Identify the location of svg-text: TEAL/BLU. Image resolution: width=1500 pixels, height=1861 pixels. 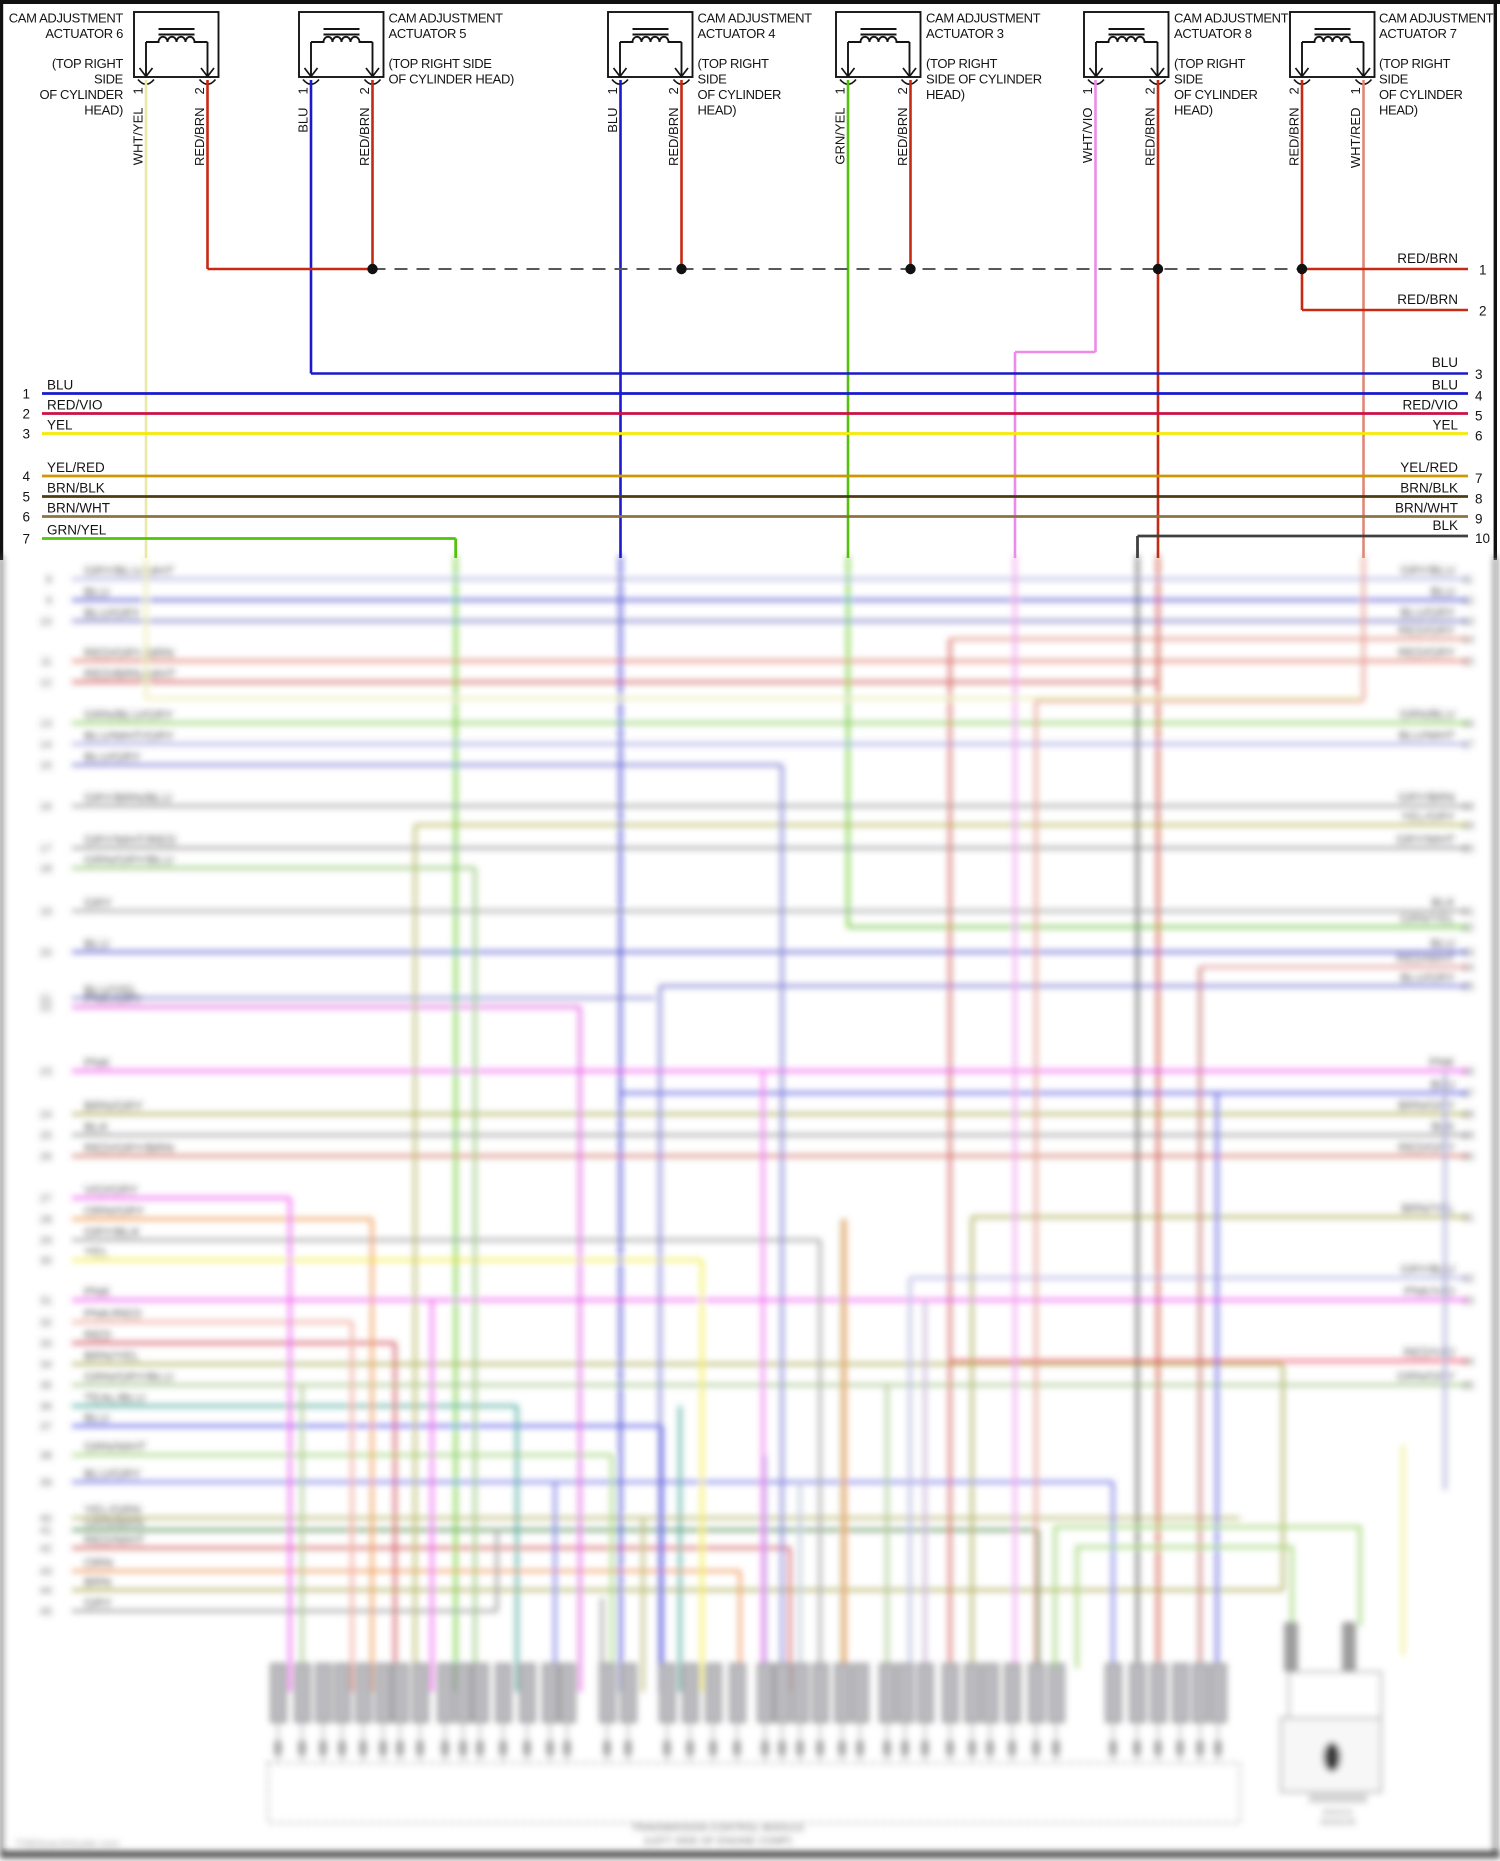
(114, 1398).